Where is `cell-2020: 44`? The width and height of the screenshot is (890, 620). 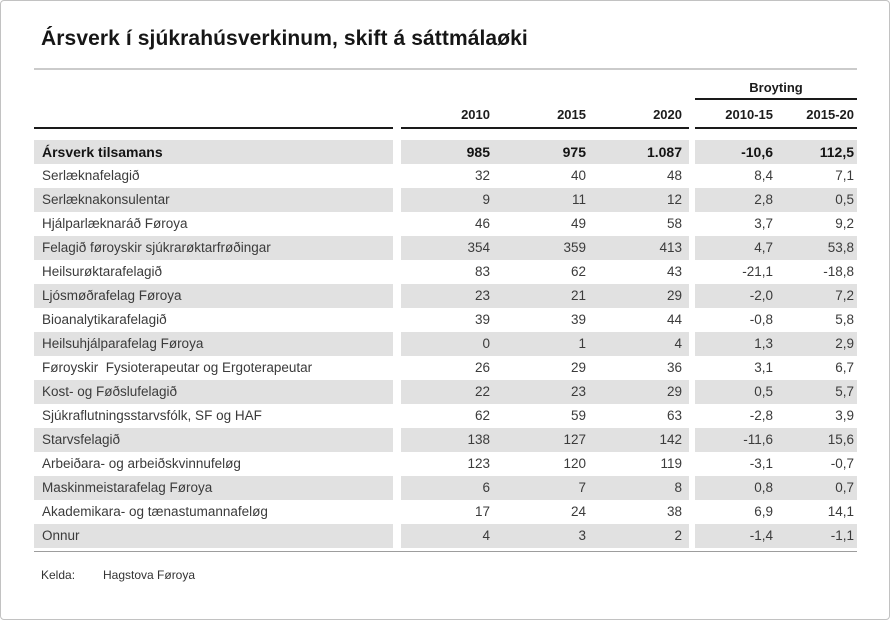
cell-2020: 44 is located at coordinates (674, 319).